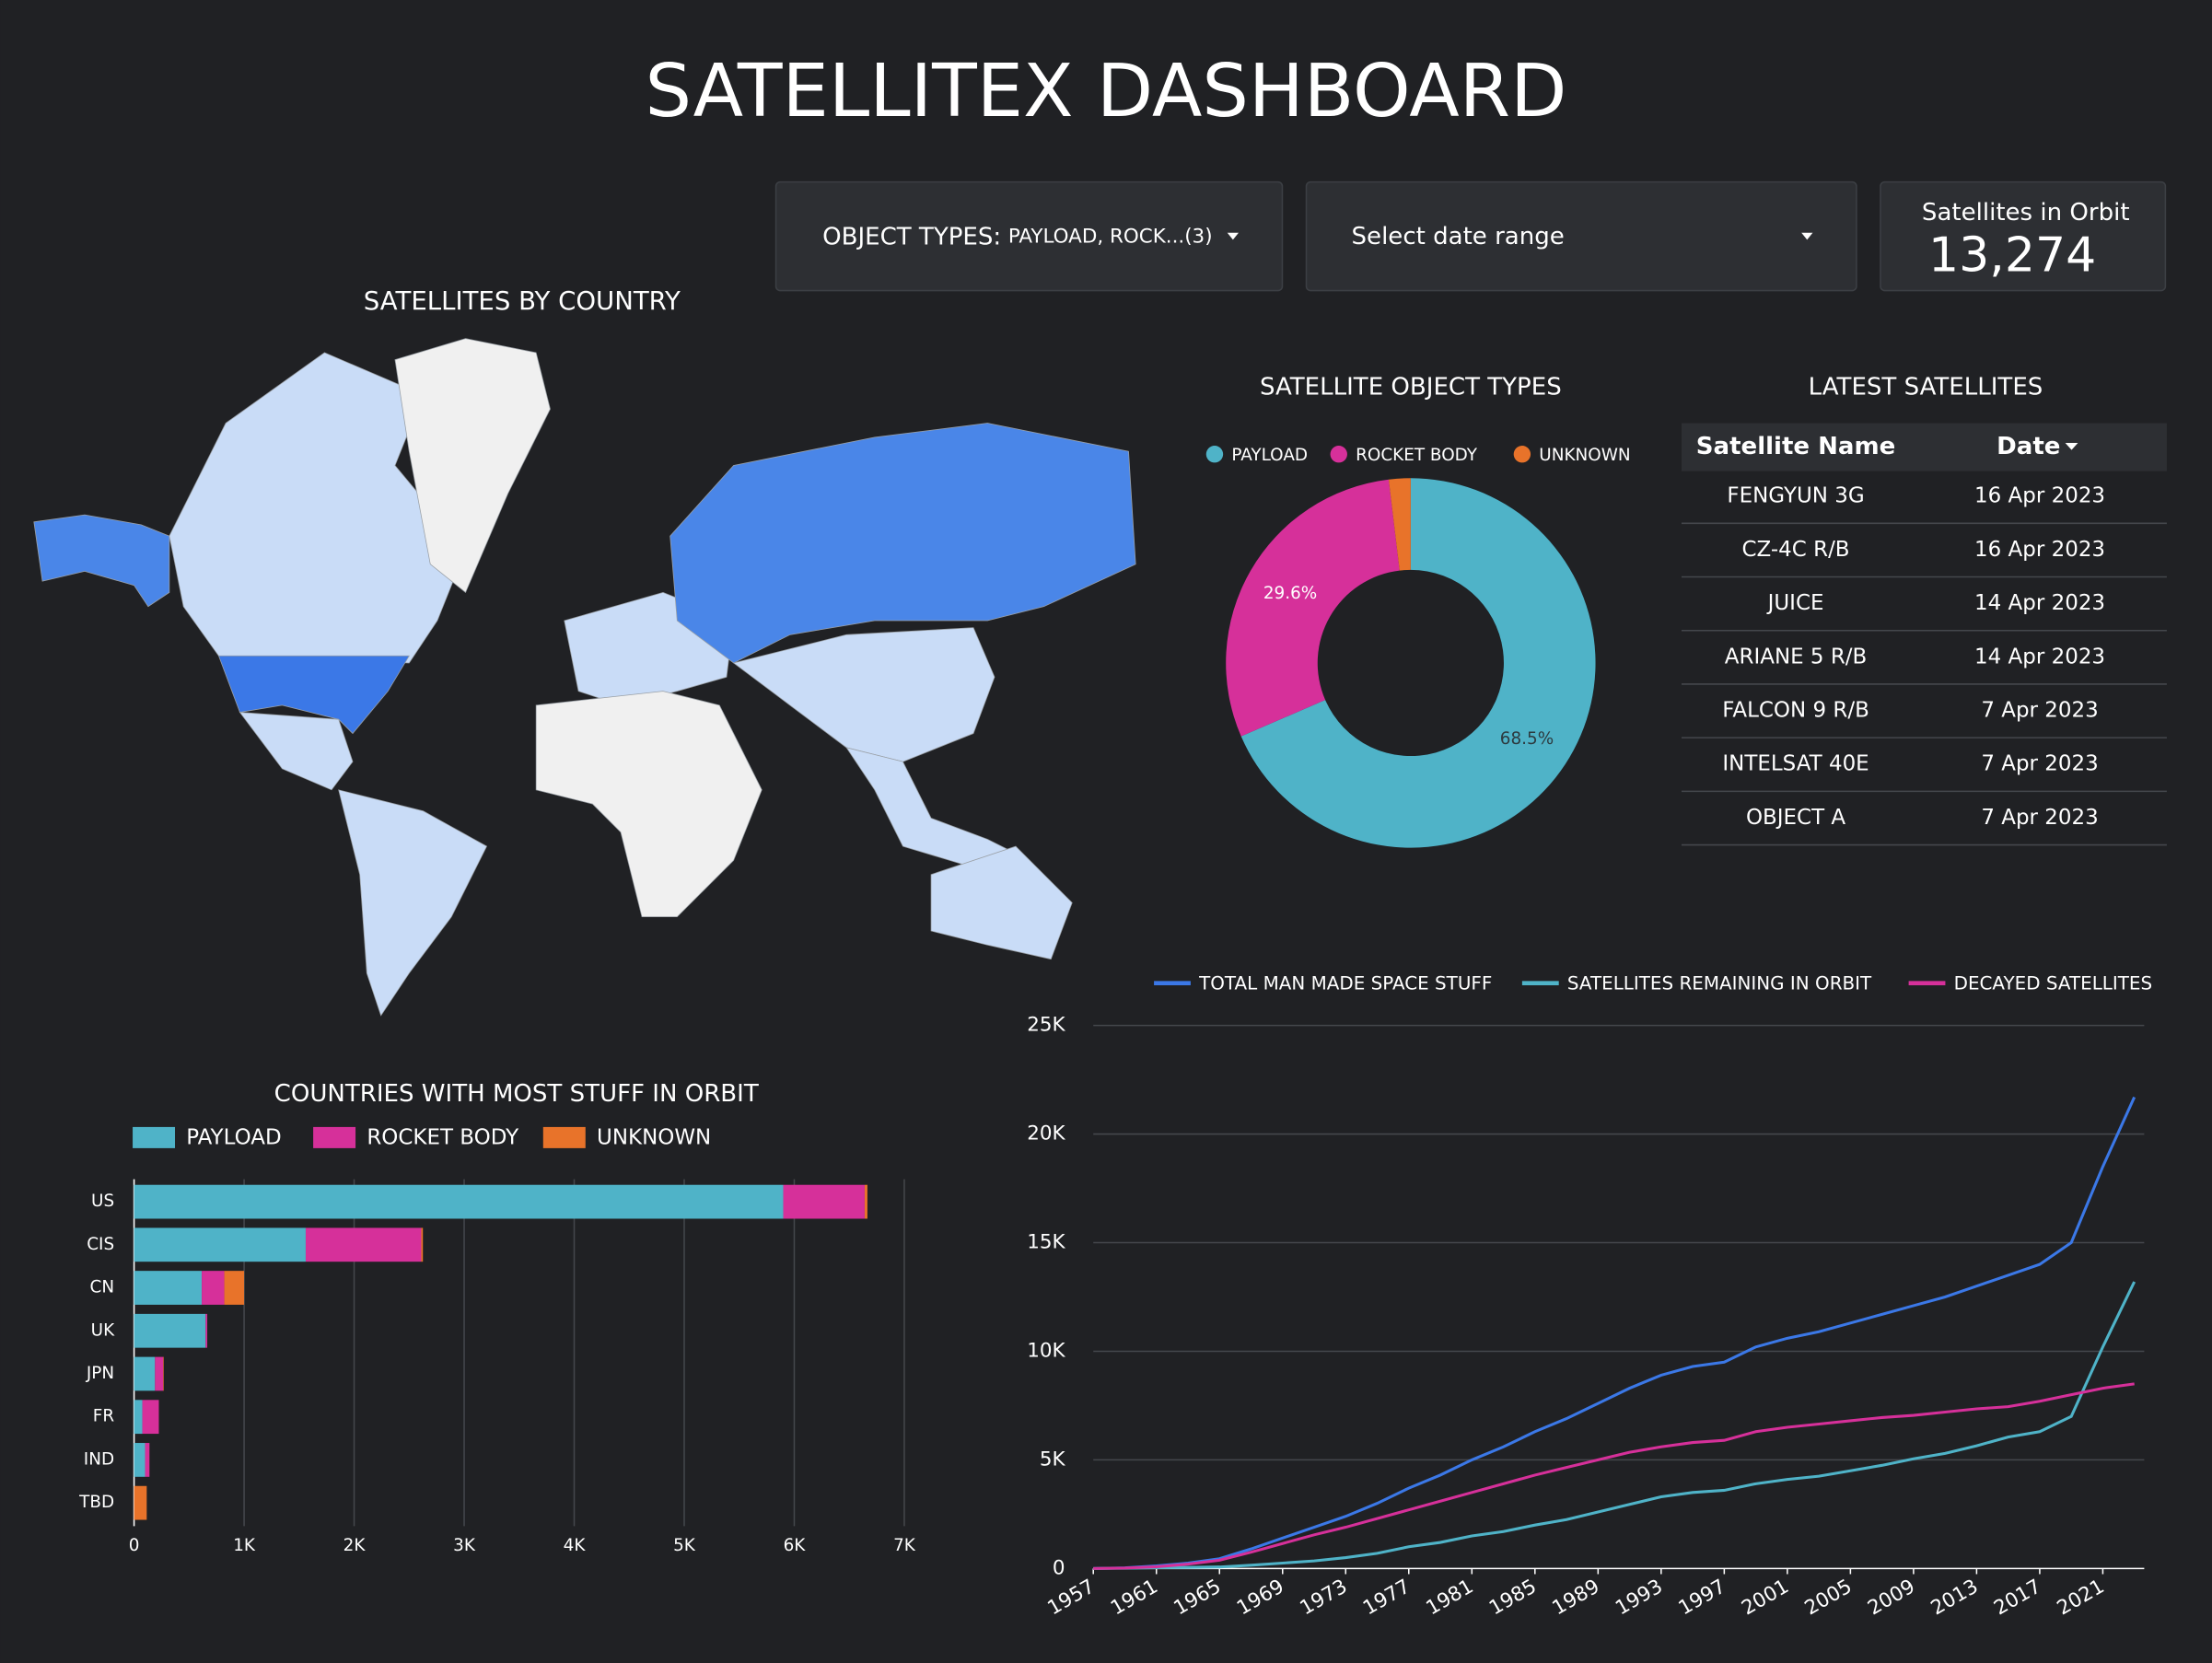  Describe the element at coordinates (1110, 236) in the screenshot. I see `filter-value: PAYLOAD, ROCK...(3)` at that location.